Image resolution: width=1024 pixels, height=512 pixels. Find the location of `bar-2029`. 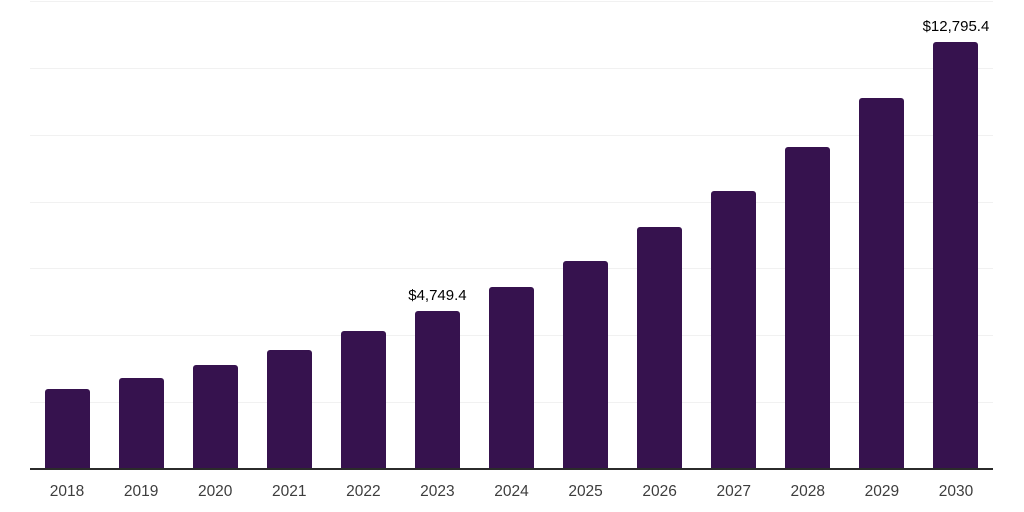

bar-2029 is located at coordinates (882, 282).